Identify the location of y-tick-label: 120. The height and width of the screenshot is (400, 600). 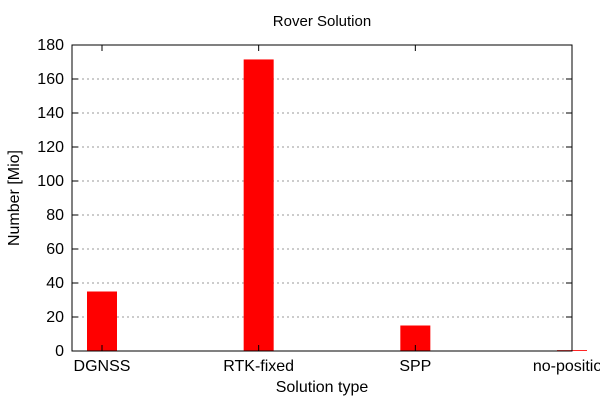
(50, 147).